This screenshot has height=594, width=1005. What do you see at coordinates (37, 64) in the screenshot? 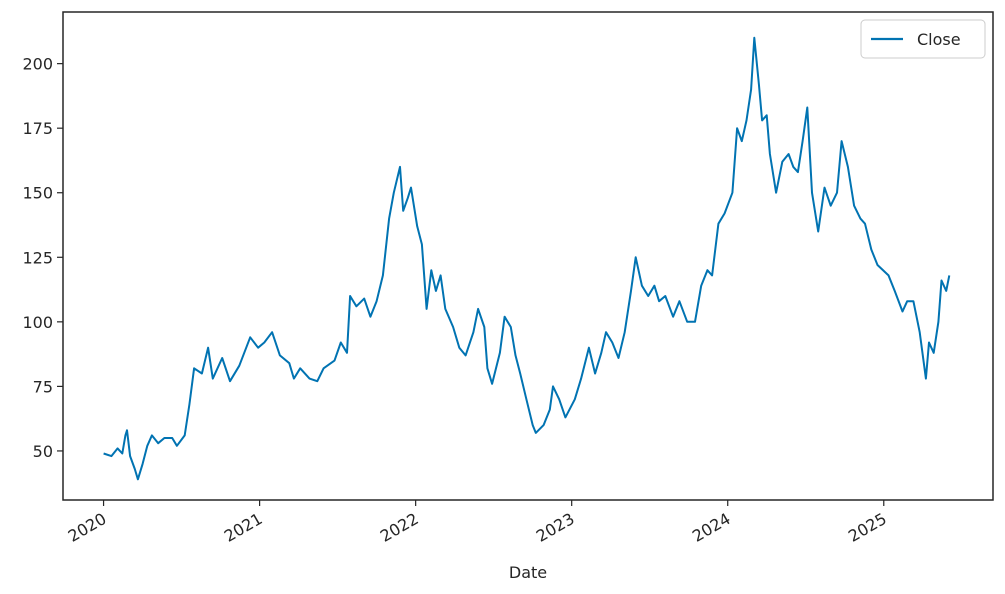
I see `y-tick-label: 200` at bounding box center [37, 64].